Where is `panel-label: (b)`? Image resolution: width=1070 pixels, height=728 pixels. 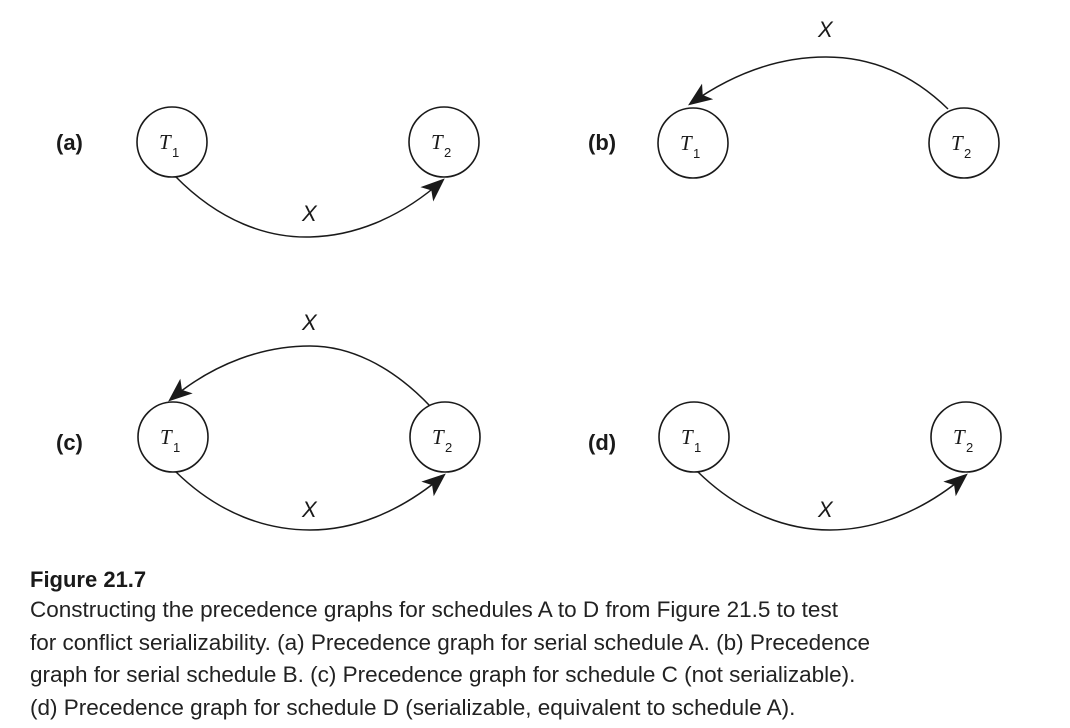
panel-label: (b) is located at coordinates (602, 142).